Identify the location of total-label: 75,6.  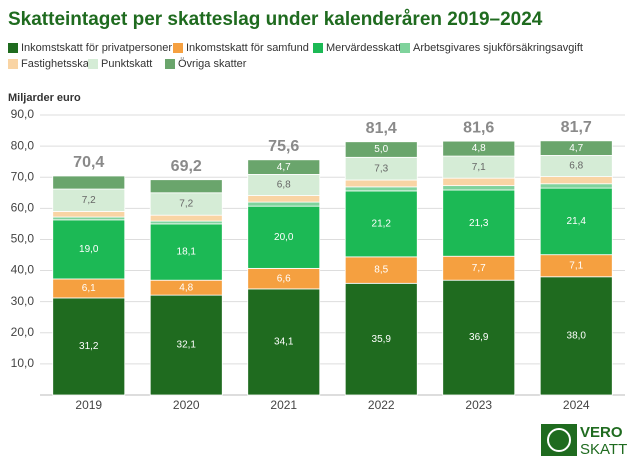
(283, 146).